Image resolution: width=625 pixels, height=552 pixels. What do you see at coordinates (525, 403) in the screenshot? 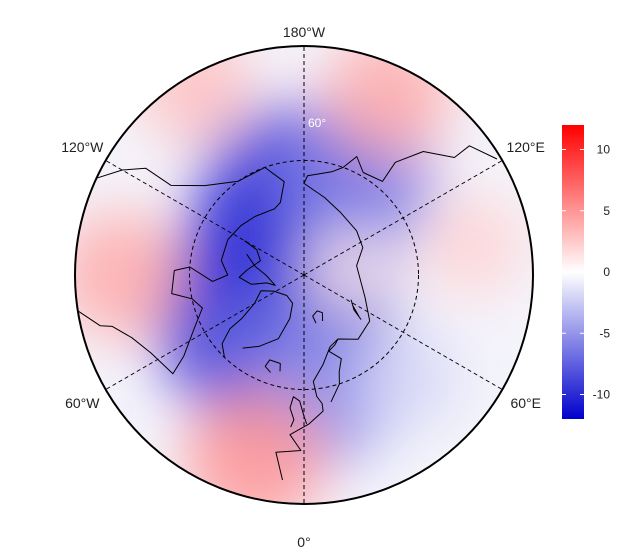
I see `lon-label: 60°E` at bounding box center [525, 403].